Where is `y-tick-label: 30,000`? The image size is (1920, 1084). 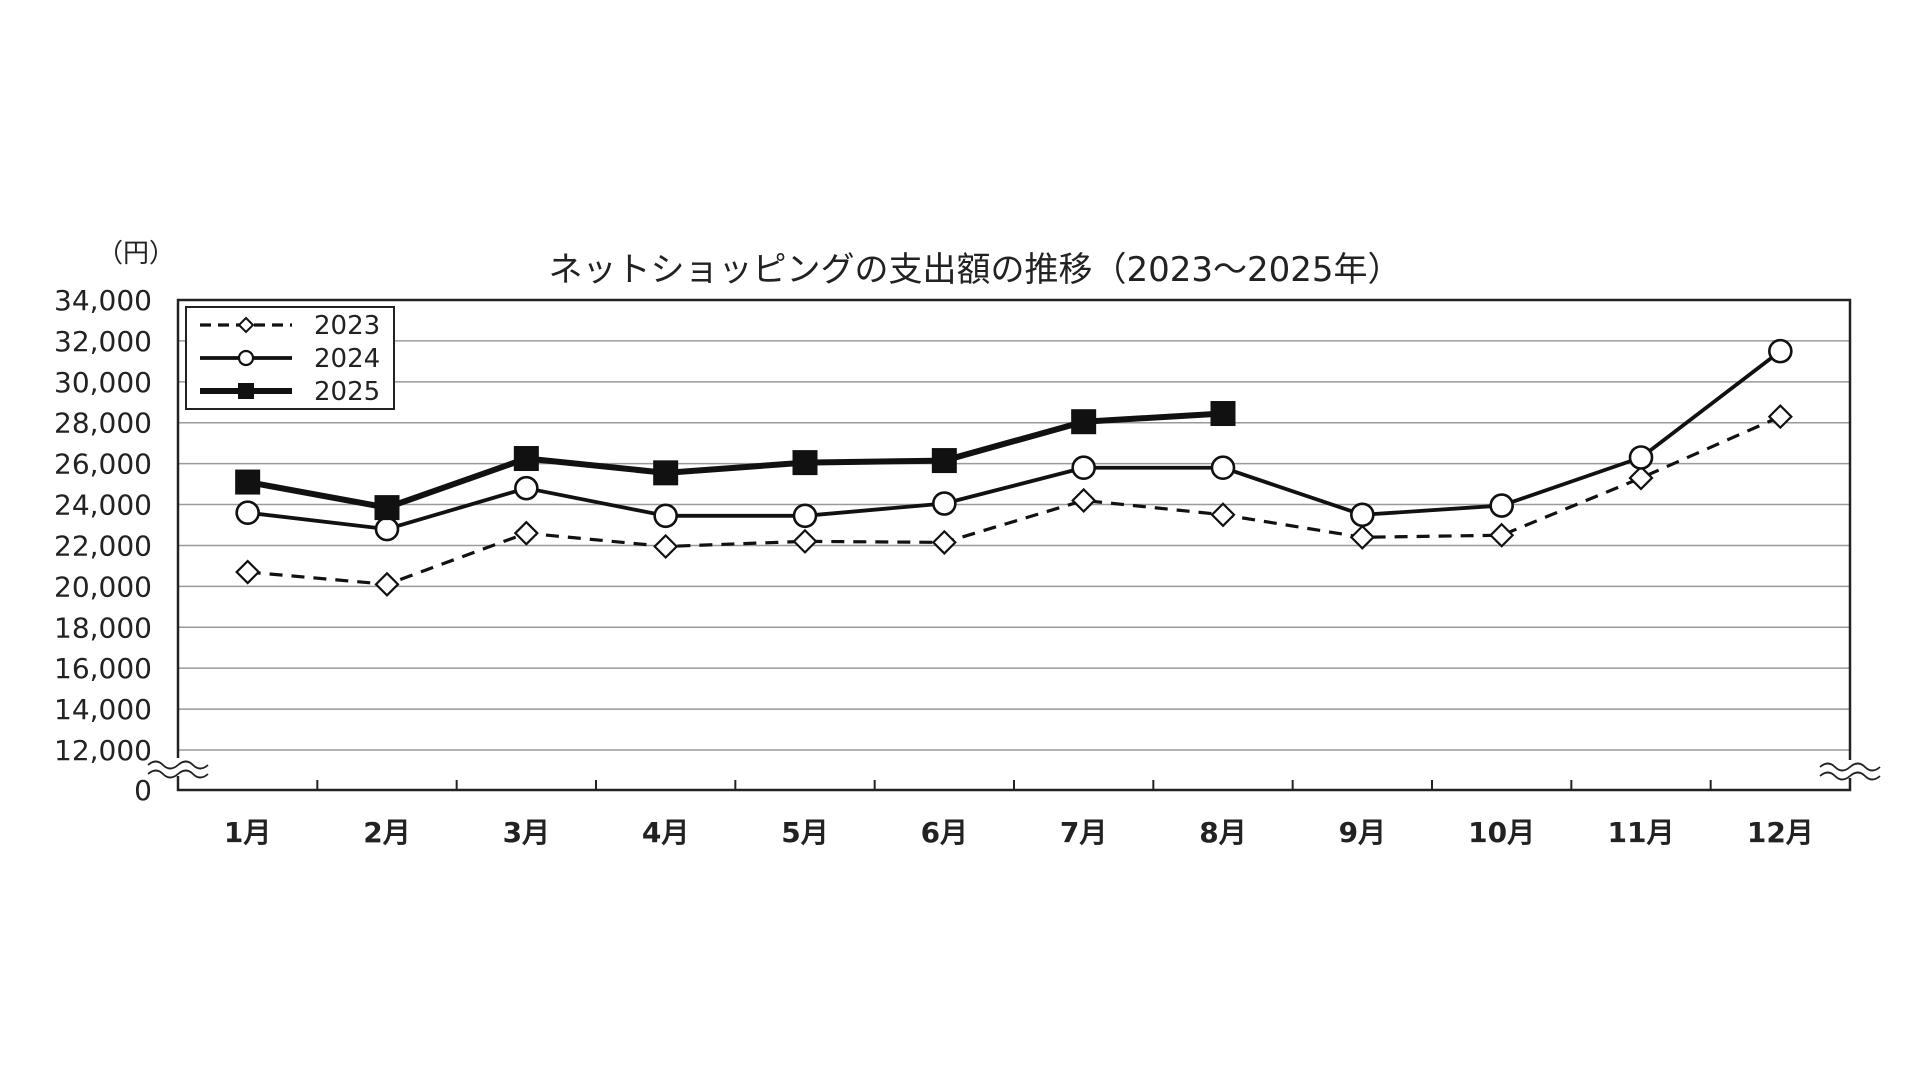 y-tick-label: 30,000 is located at coordinates (103, 382).